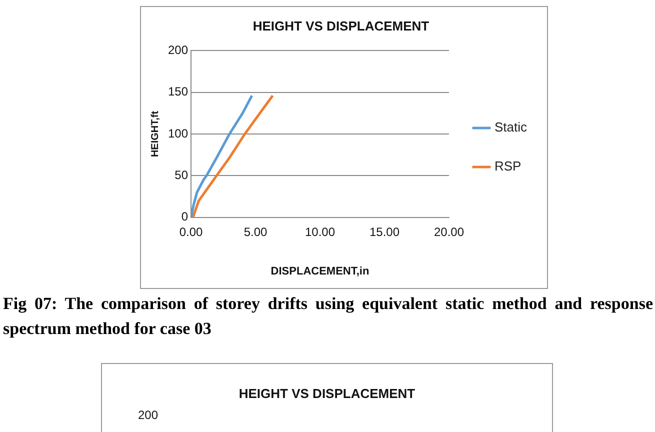  Describe the element at coordinates (256, 231) in the screenshot. I see `x-tick-label: 5.00` at that location.